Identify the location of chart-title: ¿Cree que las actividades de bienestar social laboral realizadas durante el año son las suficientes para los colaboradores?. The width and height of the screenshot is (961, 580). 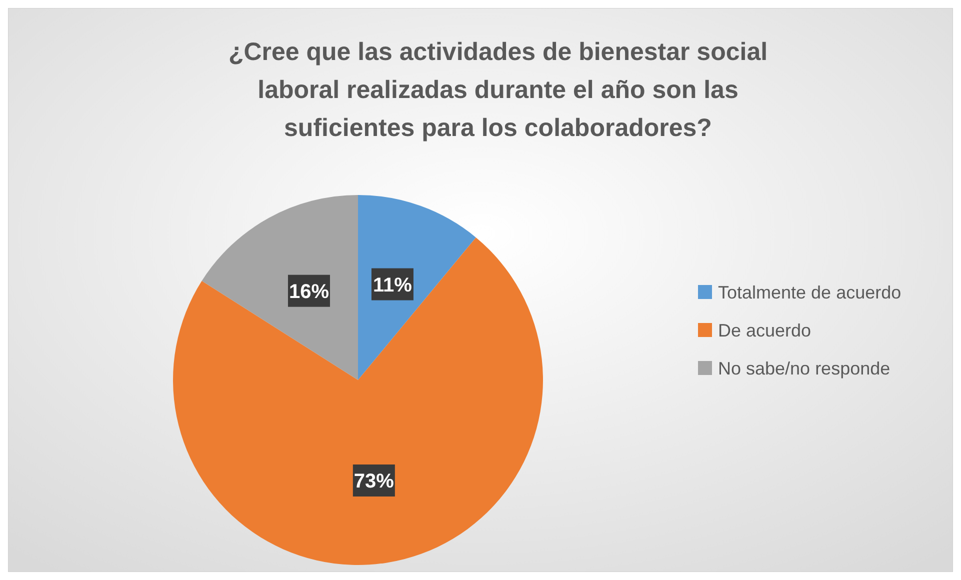
(498, 90).